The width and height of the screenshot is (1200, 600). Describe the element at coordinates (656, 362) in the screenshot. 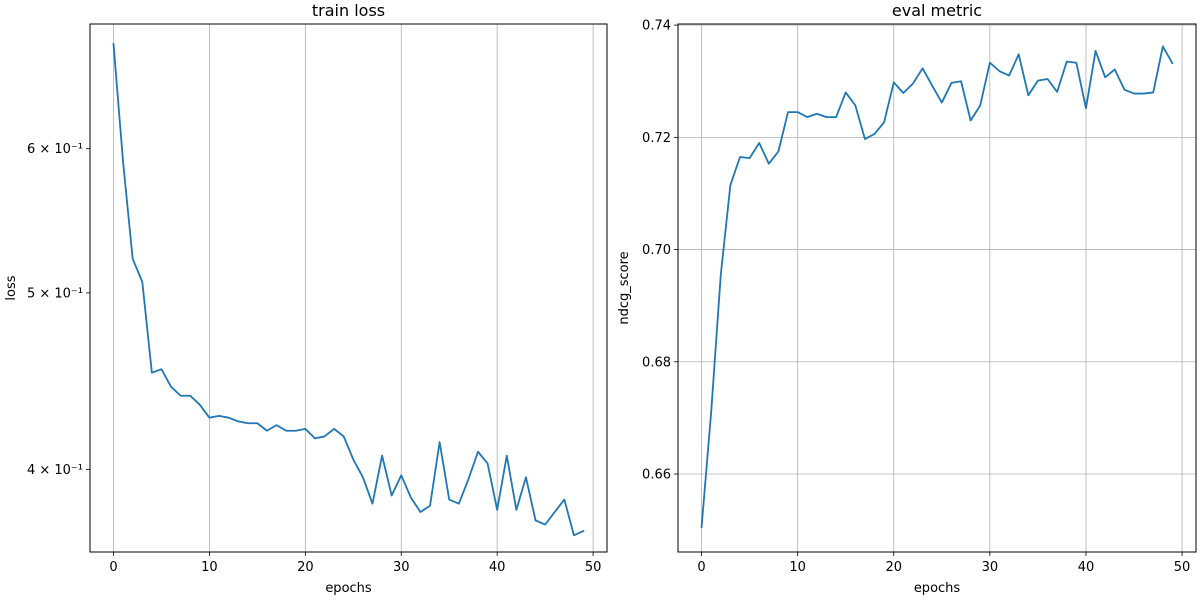

I see `y-tick-label: 0.68` at that location.